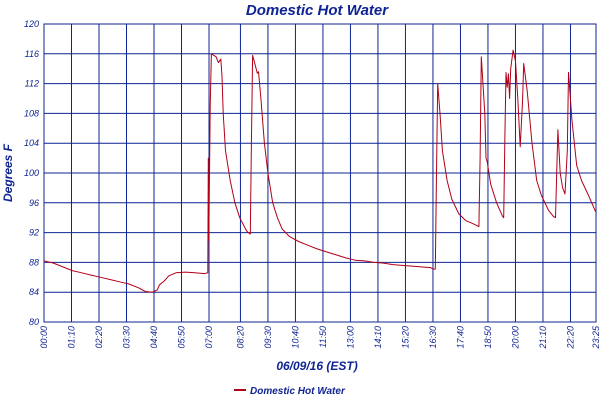 The image size is (600, 400). I want to click on x-tick-label: 00:00, so click(44, 337).